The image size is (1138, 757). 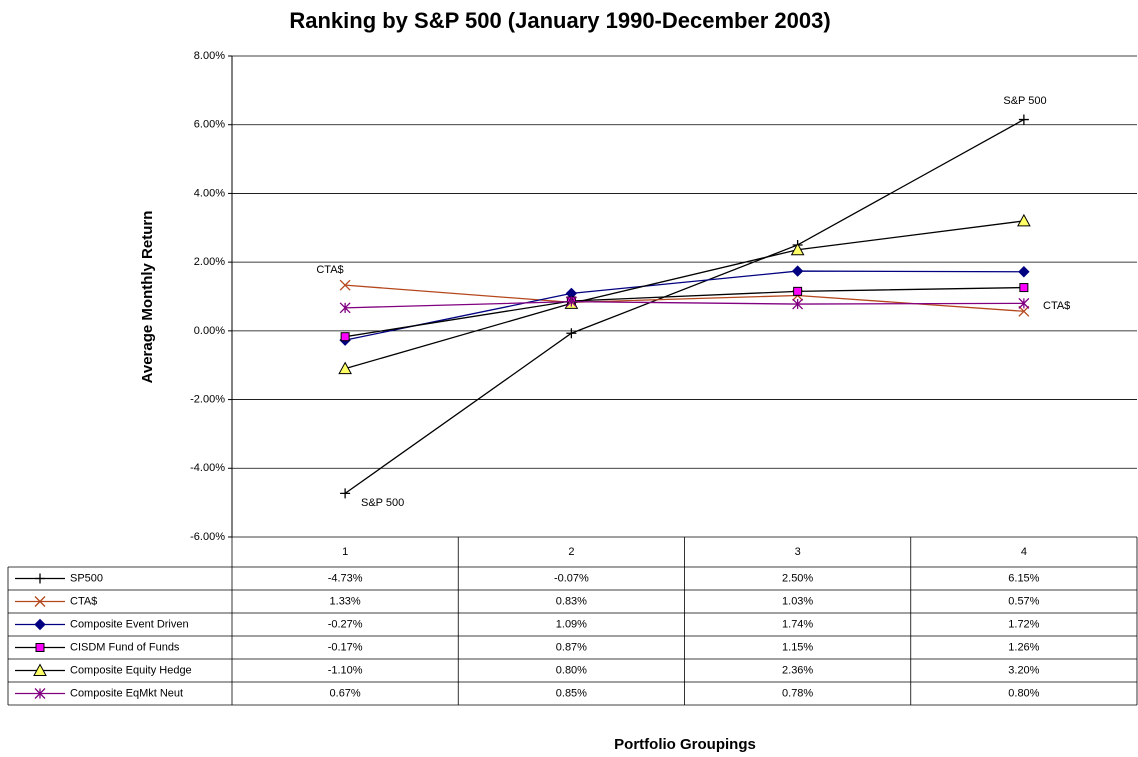 I want to click on table-value: 1.03%, so click(x=797, y=601).